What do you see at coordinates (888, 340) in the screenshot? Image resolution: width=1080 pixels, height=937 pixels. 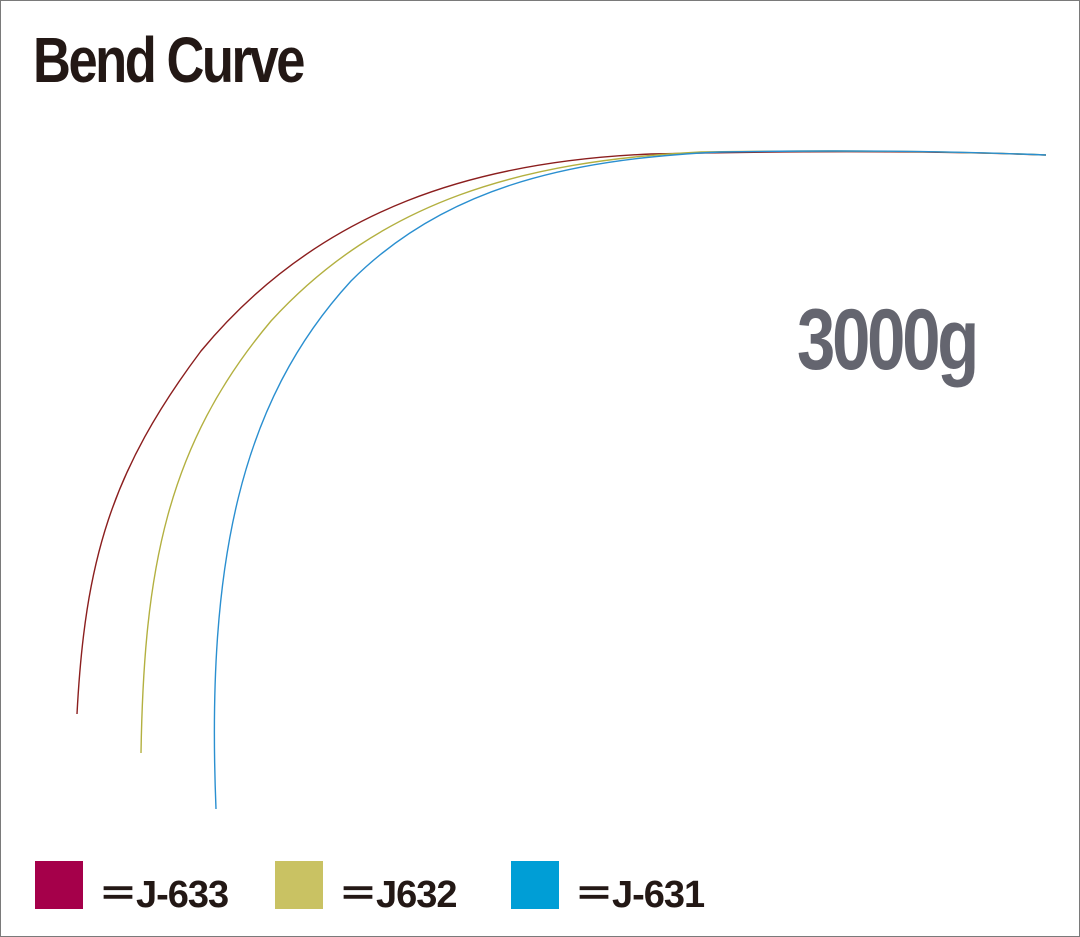 I see `load-label: 3000g` at bounding box center [888, 340].